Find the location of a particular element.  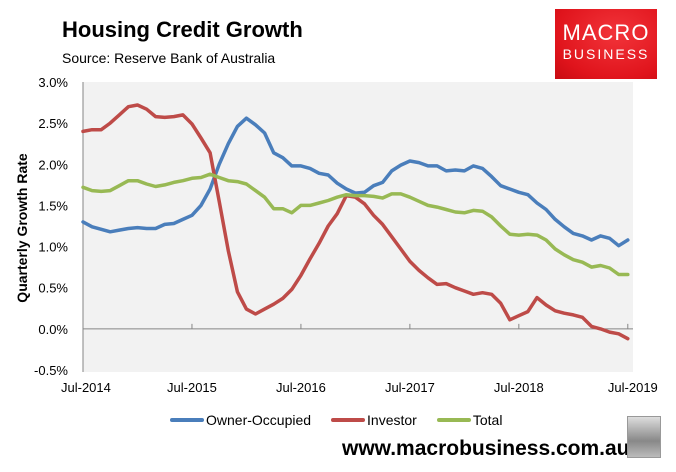

y-axis-label: Quarterly Growth Rate is located at coordinates (22, 228).